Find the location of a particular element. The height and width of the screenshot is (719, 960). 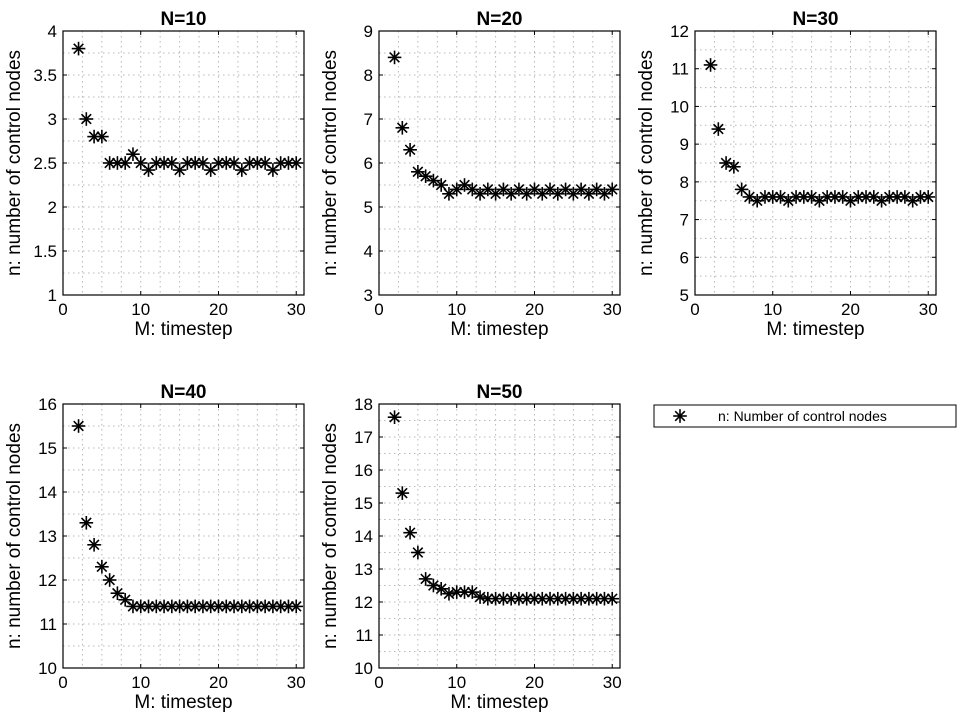

y-tick-label: 2.5 is located at coordinates (45, 163).